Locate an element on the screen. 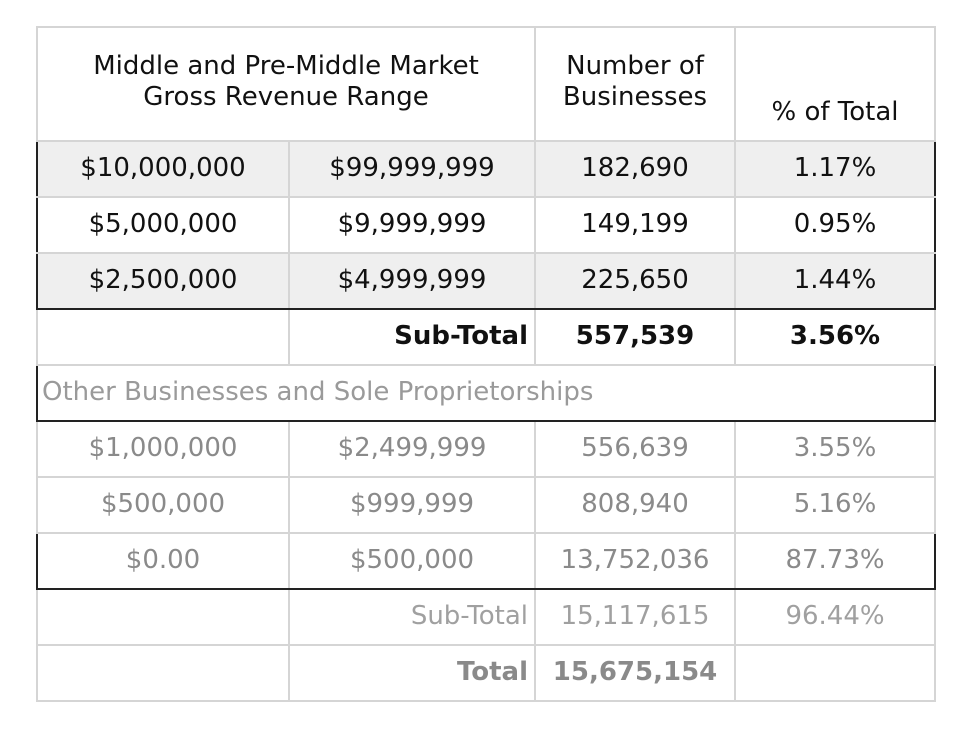 The image size is (964, 738). percent-cell: 0.95% is located at coordinates (835, 225).